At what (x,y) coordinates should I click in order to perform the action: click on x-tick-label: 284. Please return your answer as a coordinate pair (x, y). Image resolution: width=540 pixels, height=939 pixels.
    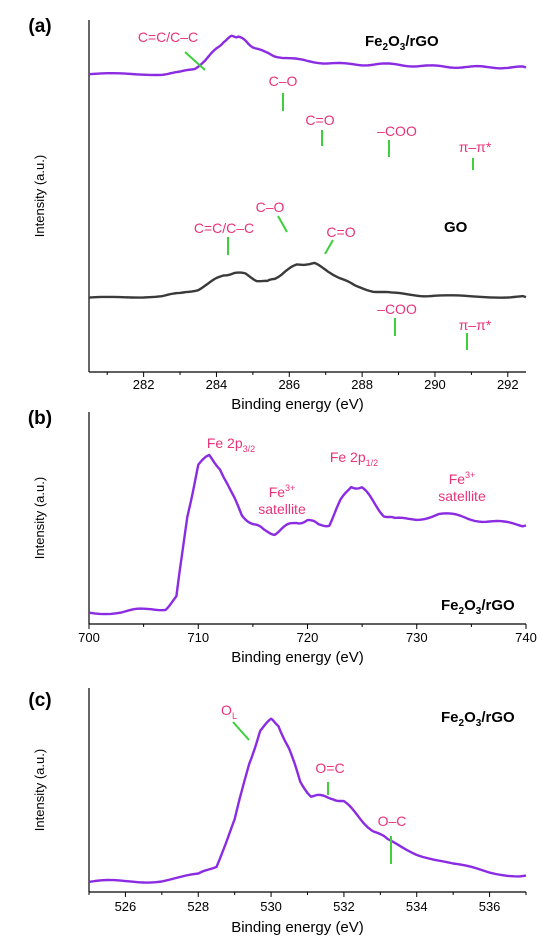
    Looking at the image, I should click on (217, 384).